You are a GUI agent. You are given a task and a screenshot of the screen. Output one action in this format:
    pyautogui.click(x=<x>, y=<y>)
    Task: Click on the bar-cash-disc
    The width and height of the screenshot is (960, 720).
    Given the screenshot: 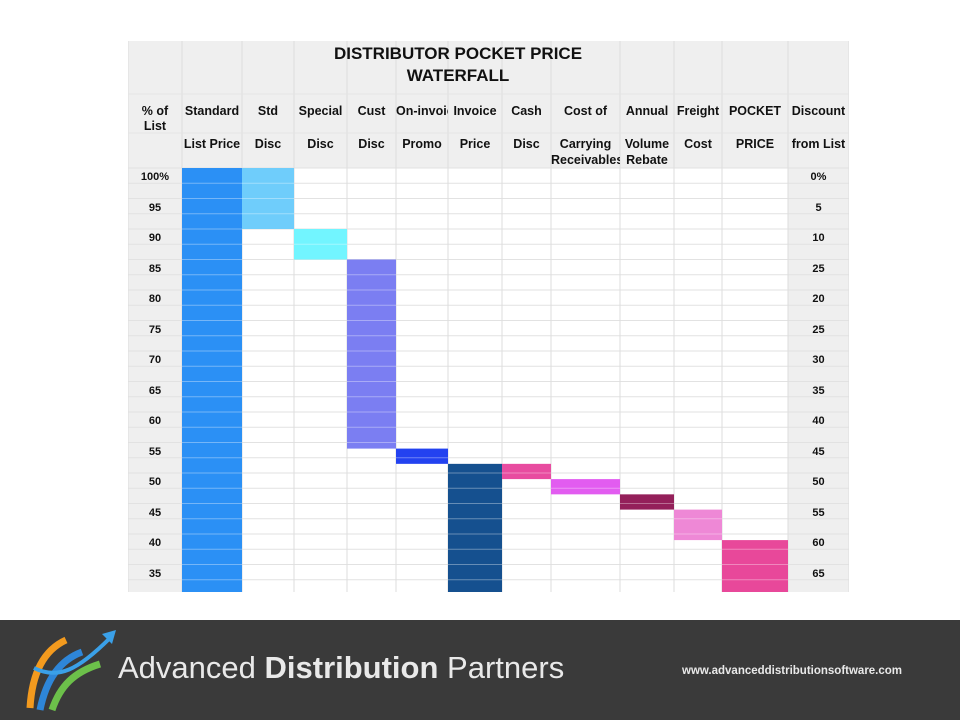 What is the action you would take?
    pyautogui.click(x=526, y=471)
    